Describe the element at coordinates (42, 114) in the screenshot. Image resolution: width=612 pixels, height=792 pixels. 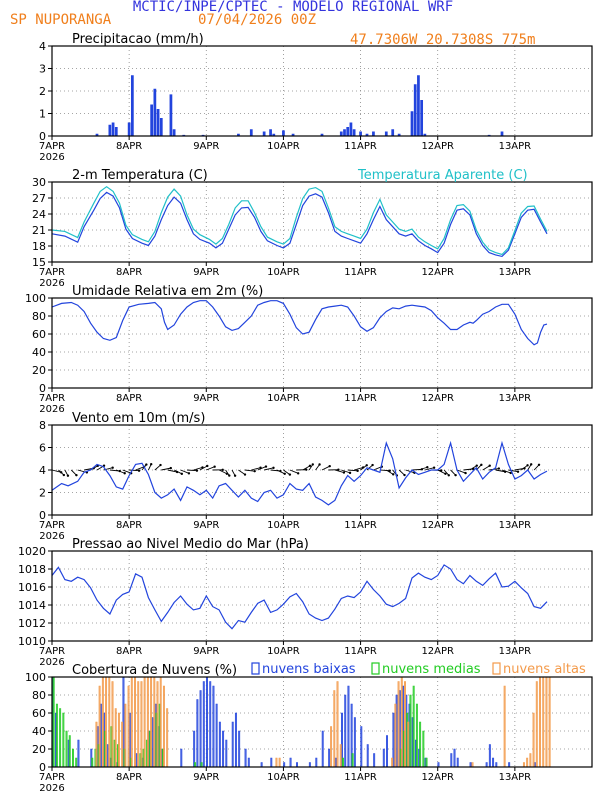
I see `precip-ytick-label: 1` at that location.